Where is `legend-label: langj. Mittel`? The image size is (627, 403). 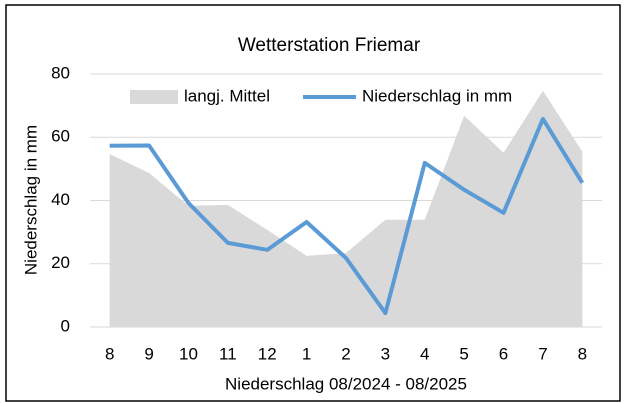
legend-label: langj. Mittel is located at coordinates (227, 95).